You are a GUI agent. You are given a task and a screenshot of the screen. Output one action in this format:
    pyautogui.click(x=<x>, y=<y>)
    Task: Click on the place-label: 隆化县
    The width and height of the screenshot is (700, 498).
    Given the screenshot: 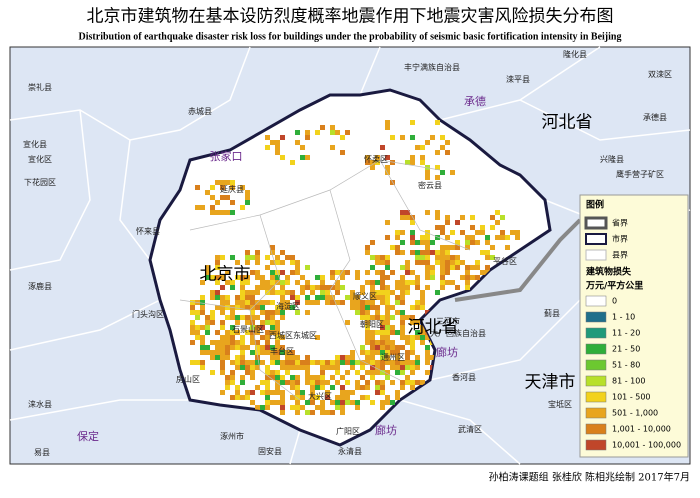 What is the action you would take?
    pyautogui.click(x=575, y=54)
    